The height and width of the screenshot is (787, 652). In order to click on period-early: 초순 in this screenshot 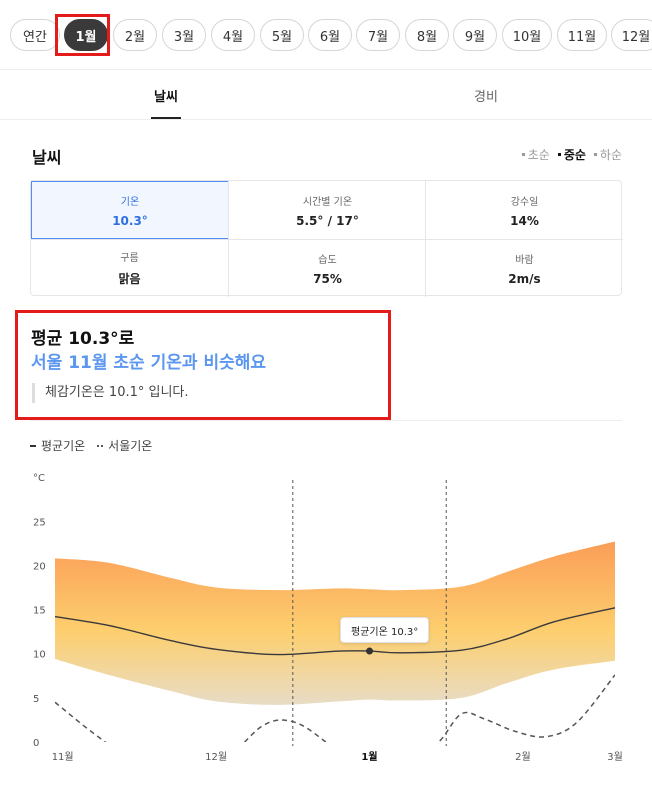, I will do `click(535, 154)`.